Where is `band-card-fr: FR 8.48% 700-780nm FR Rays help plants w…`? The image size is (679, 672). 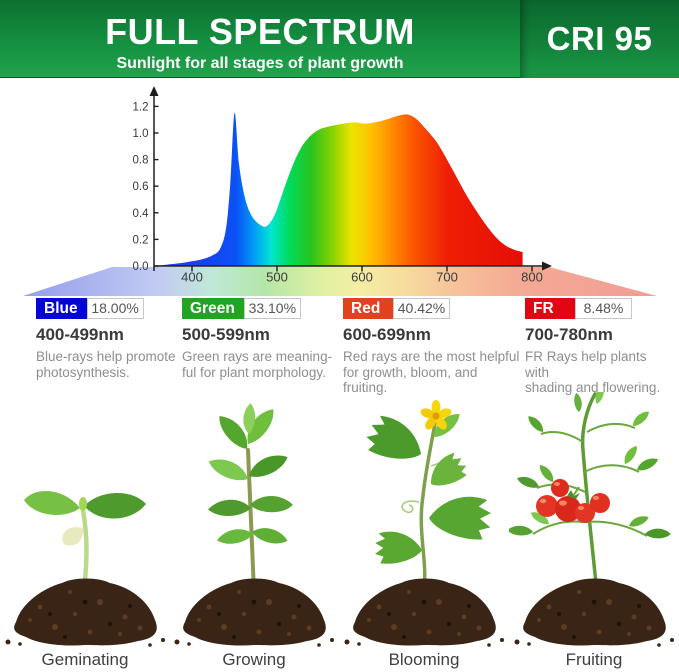 band-card-fr: FR 8.48% 700-780nm FR Rays help plants w… is located at coordinates (599, 347).